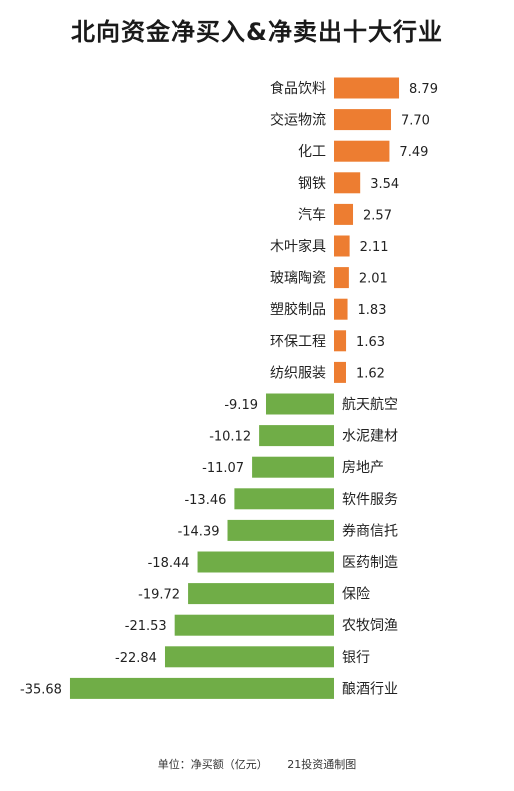  I want to click on value-label-5: 2.11, so click(374, 247).